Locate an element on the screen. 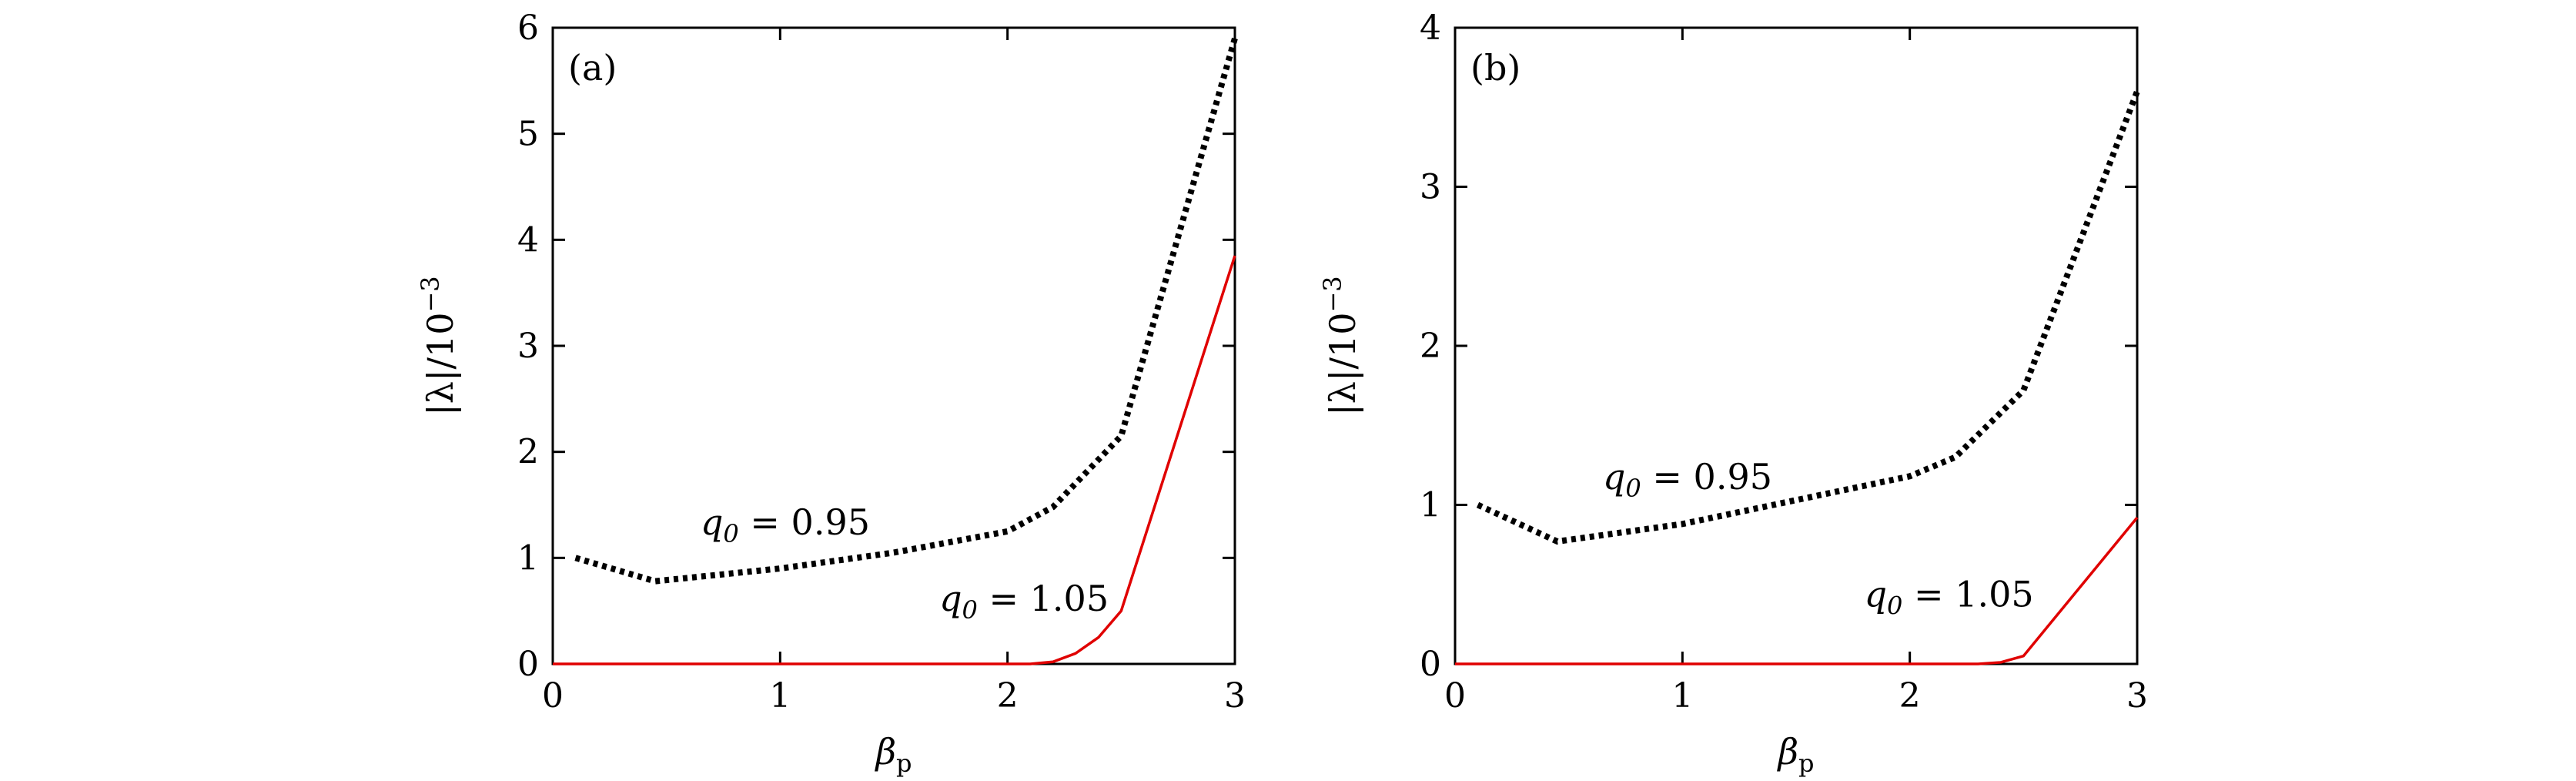 This screenshot has width=2576, height=781. panel-label: (a) is located at coordinates (592, 68).